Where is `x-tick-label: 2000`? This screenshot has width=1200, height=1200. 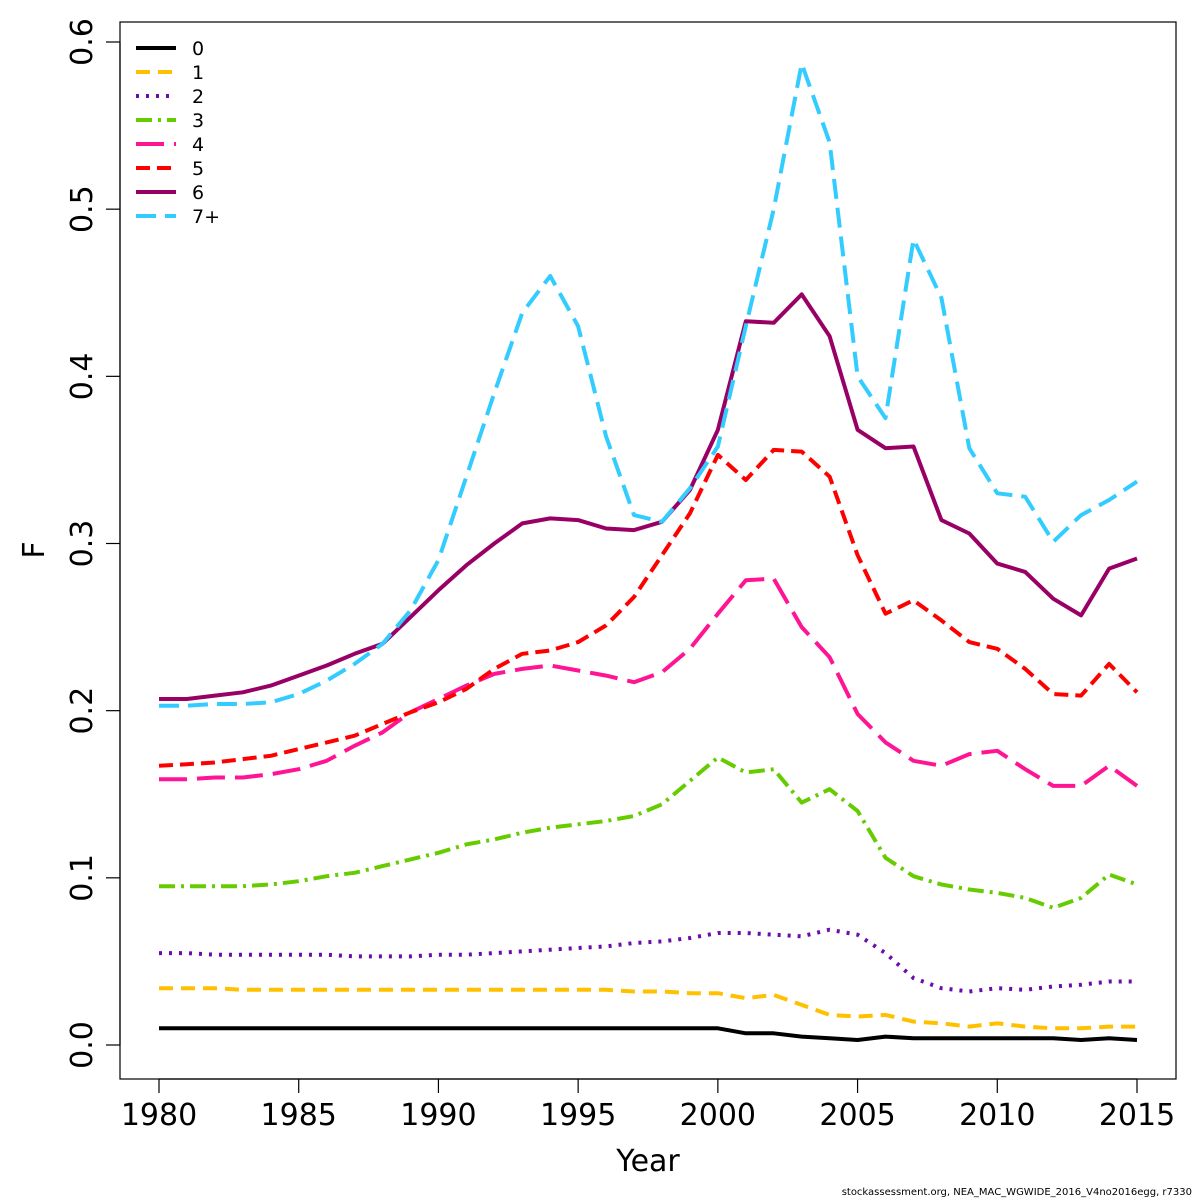
x-tick-label: 2000 is located at coordinates (718, 1115).